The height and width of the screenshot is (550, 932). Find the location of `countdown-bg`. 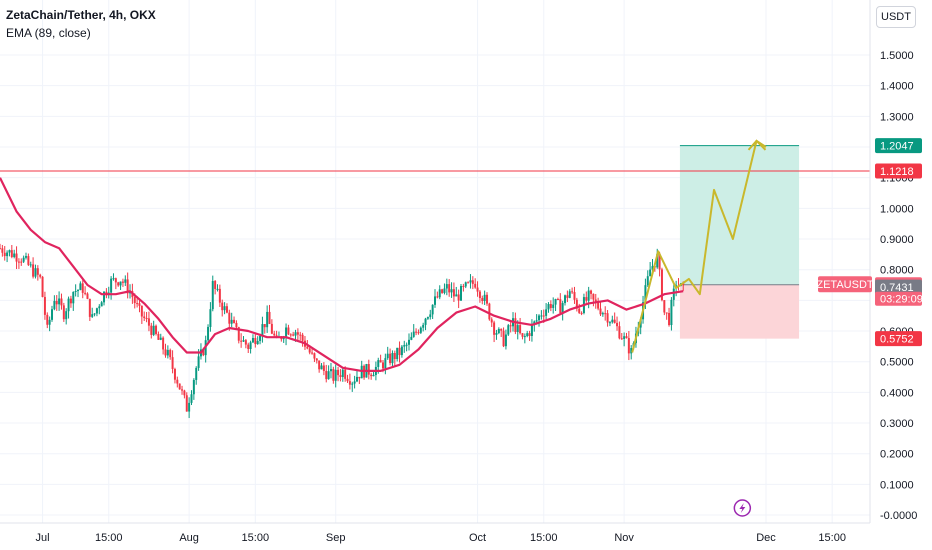

countdown-bg is located at coordinates (898, 298).